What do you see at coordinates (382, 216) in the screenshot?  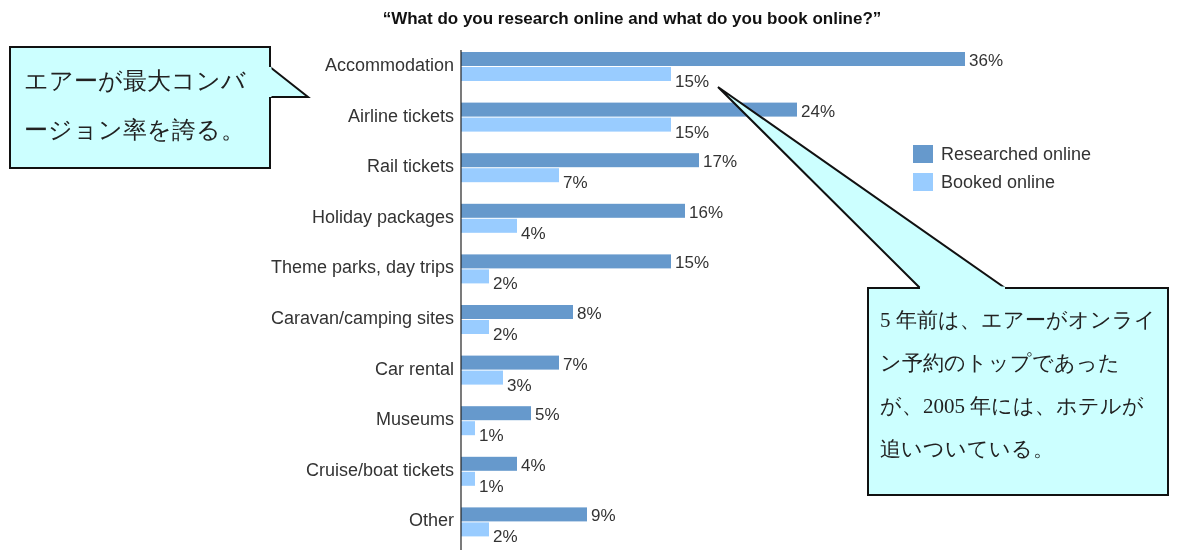 I see `y-tick-label: Holiday packages` at bounding box center [382, 216].